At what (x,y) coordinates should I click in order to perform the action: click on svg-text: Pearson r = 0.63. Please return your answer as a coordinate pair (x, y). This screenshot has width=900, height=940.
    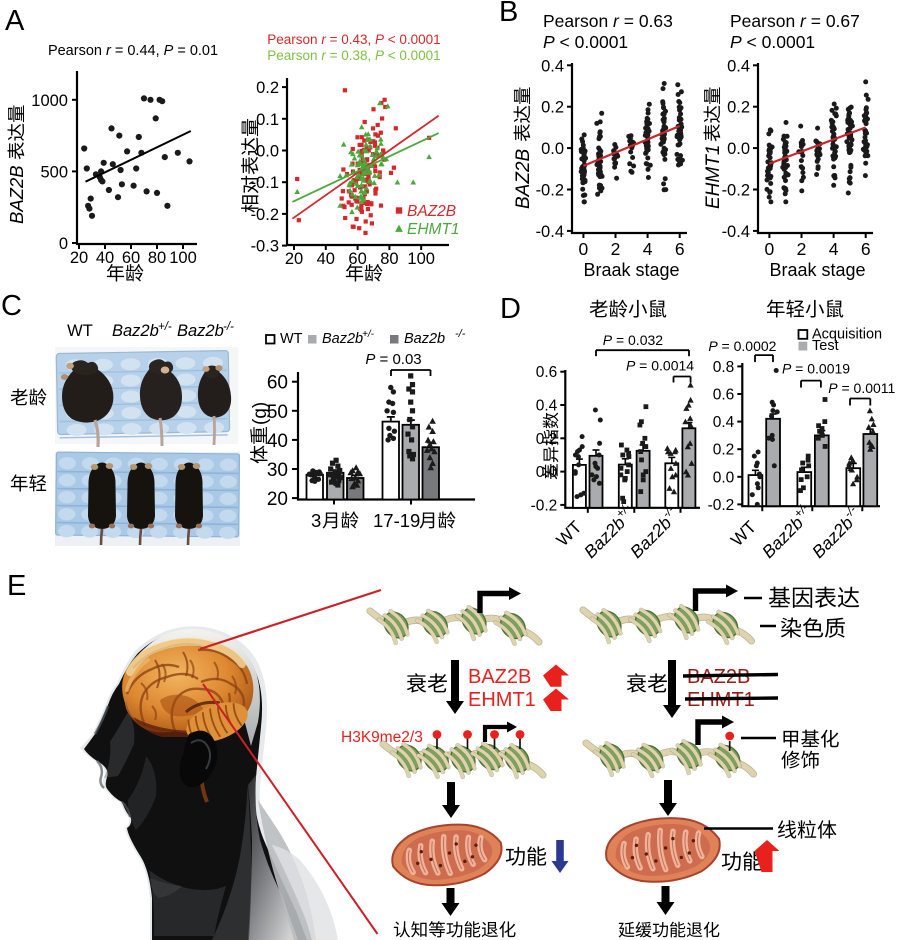
    Looking at the image, I should click on (608, 21).